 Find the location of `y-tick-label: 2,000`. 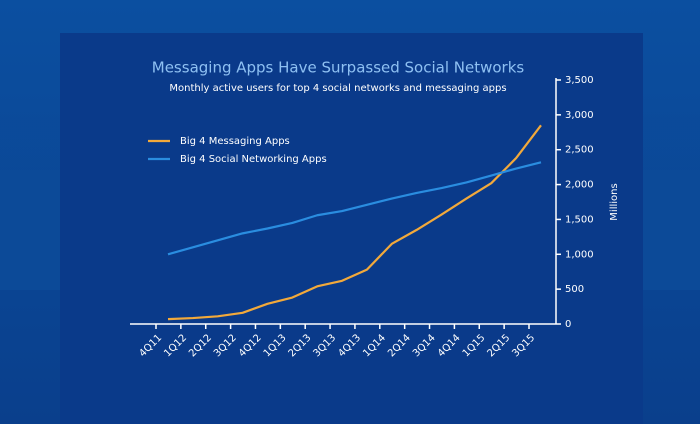

y-tick-label: 2,000 is located at coordinates (579, 185).